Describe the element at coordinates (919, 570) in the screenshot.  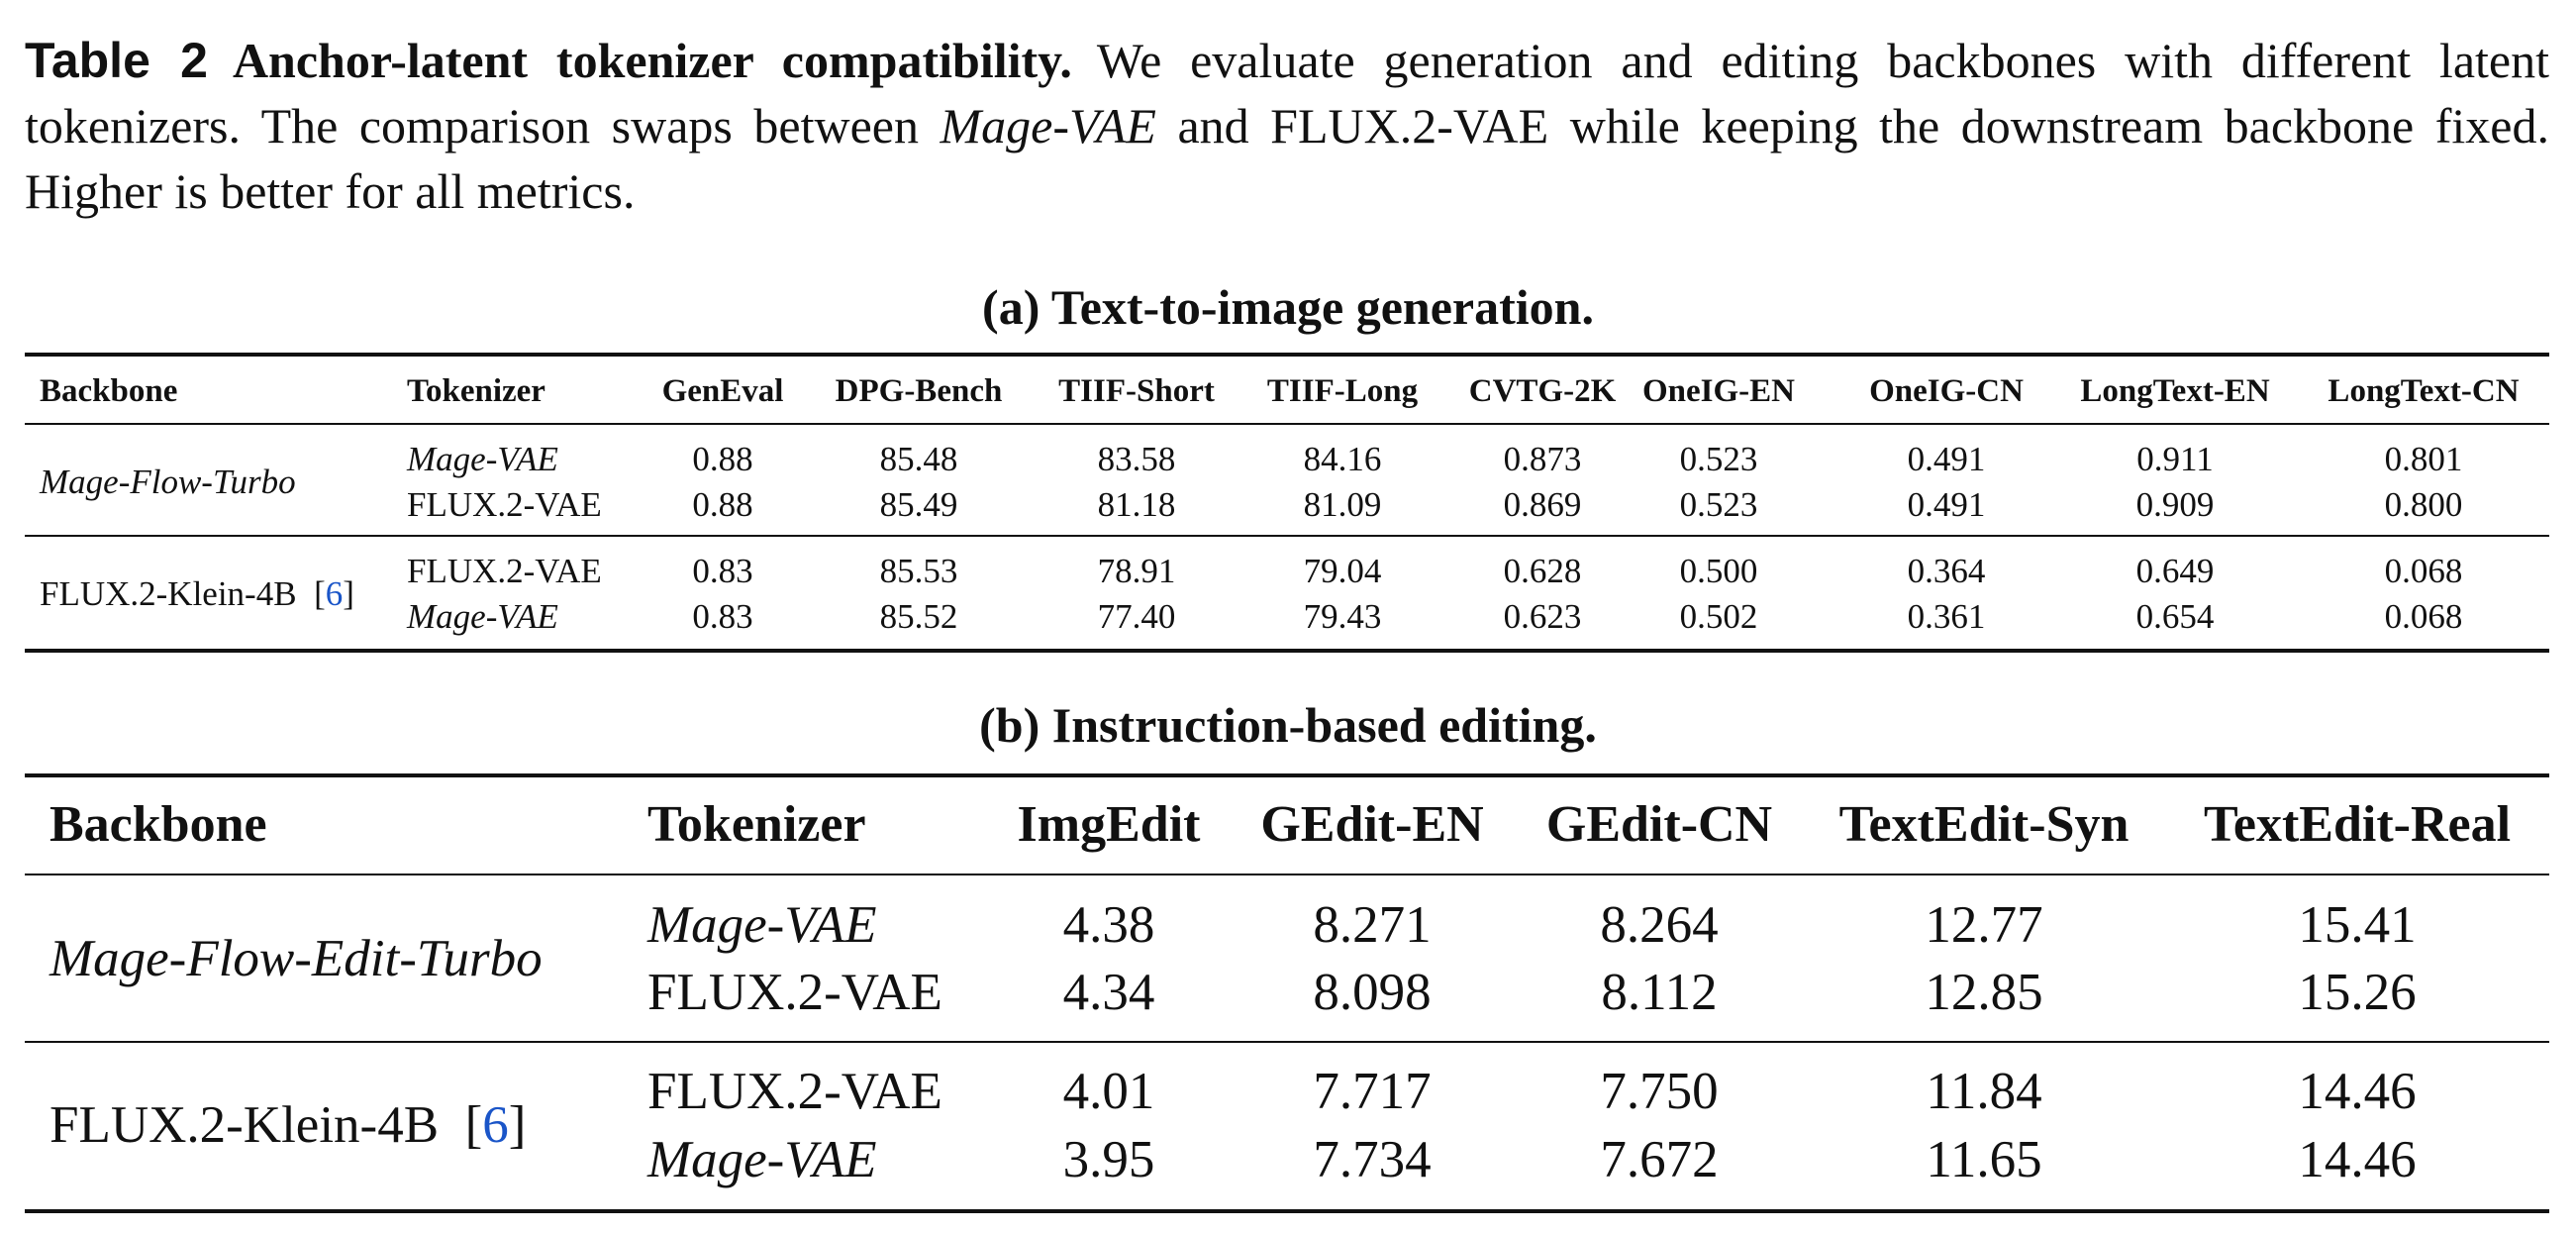
I see `cell-value: 85.53` at that location.